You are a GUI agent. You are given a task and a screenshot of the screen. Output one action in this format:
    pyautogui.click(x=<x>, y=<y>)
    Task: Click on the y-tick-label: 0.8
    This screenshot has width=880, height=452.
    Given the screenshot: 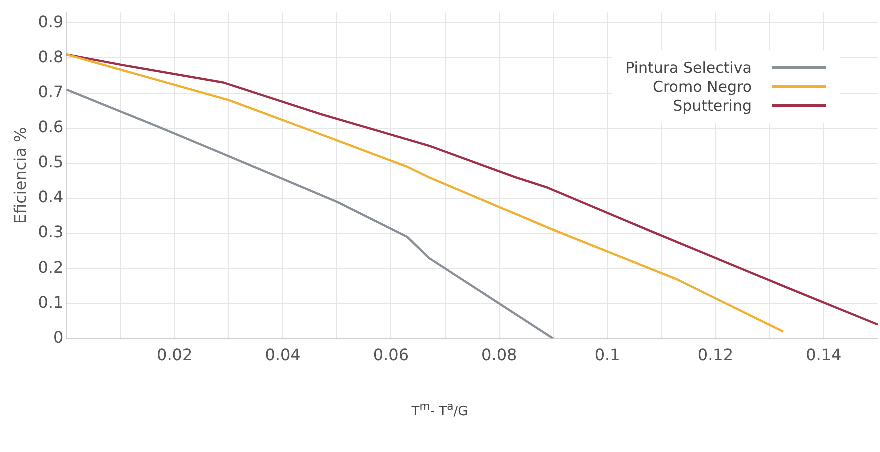 What is the action you would take?
    pyautogui.click(x=51, y=56)
    